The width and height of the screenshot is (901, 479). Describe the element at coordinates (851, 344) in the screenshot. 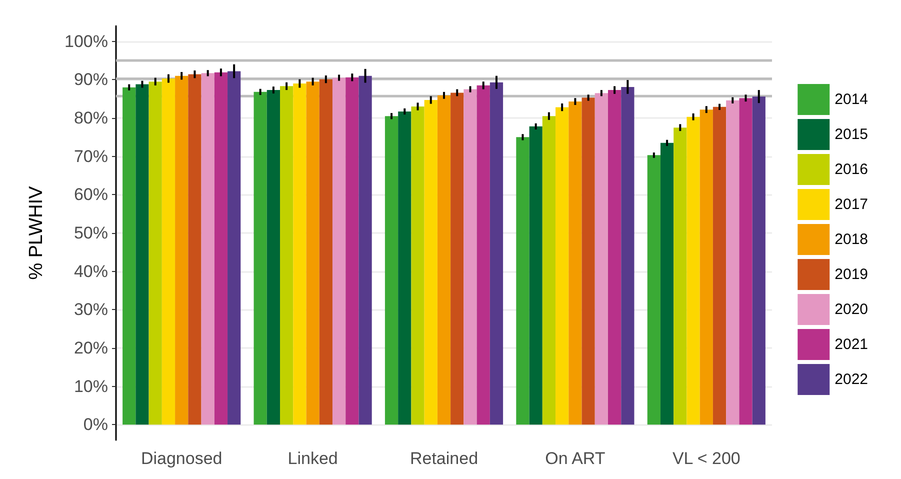

I see `legend-label: 2021` at that location.